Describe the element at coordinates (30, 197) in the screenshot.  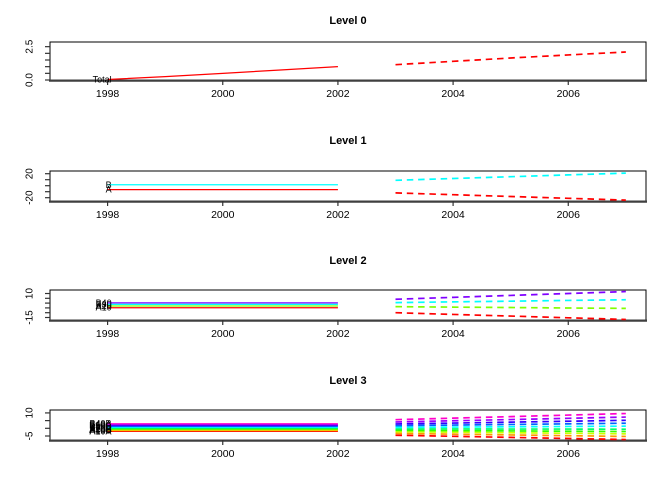
I see `svg-text: -20` at that location.